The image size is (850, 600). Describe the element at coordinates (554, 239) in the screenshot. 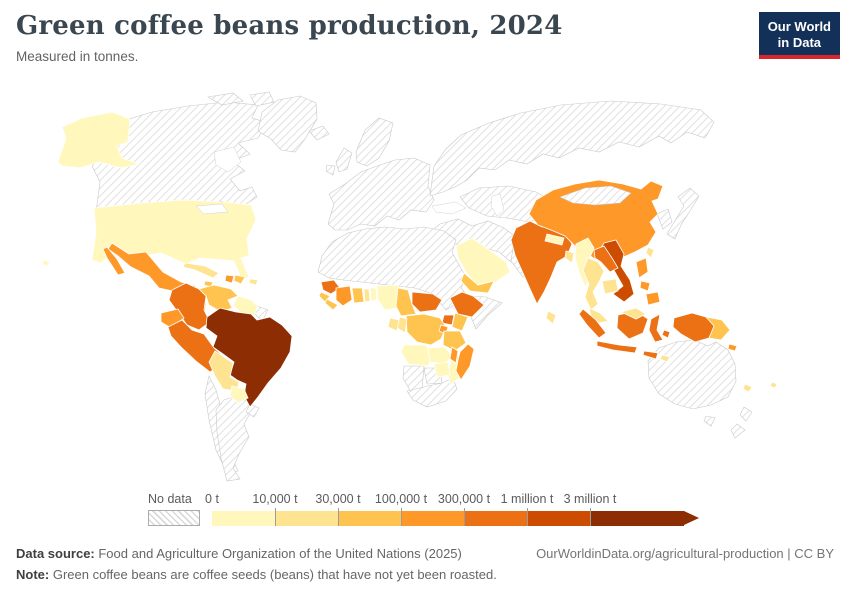

I see `country-nepal` at that location.